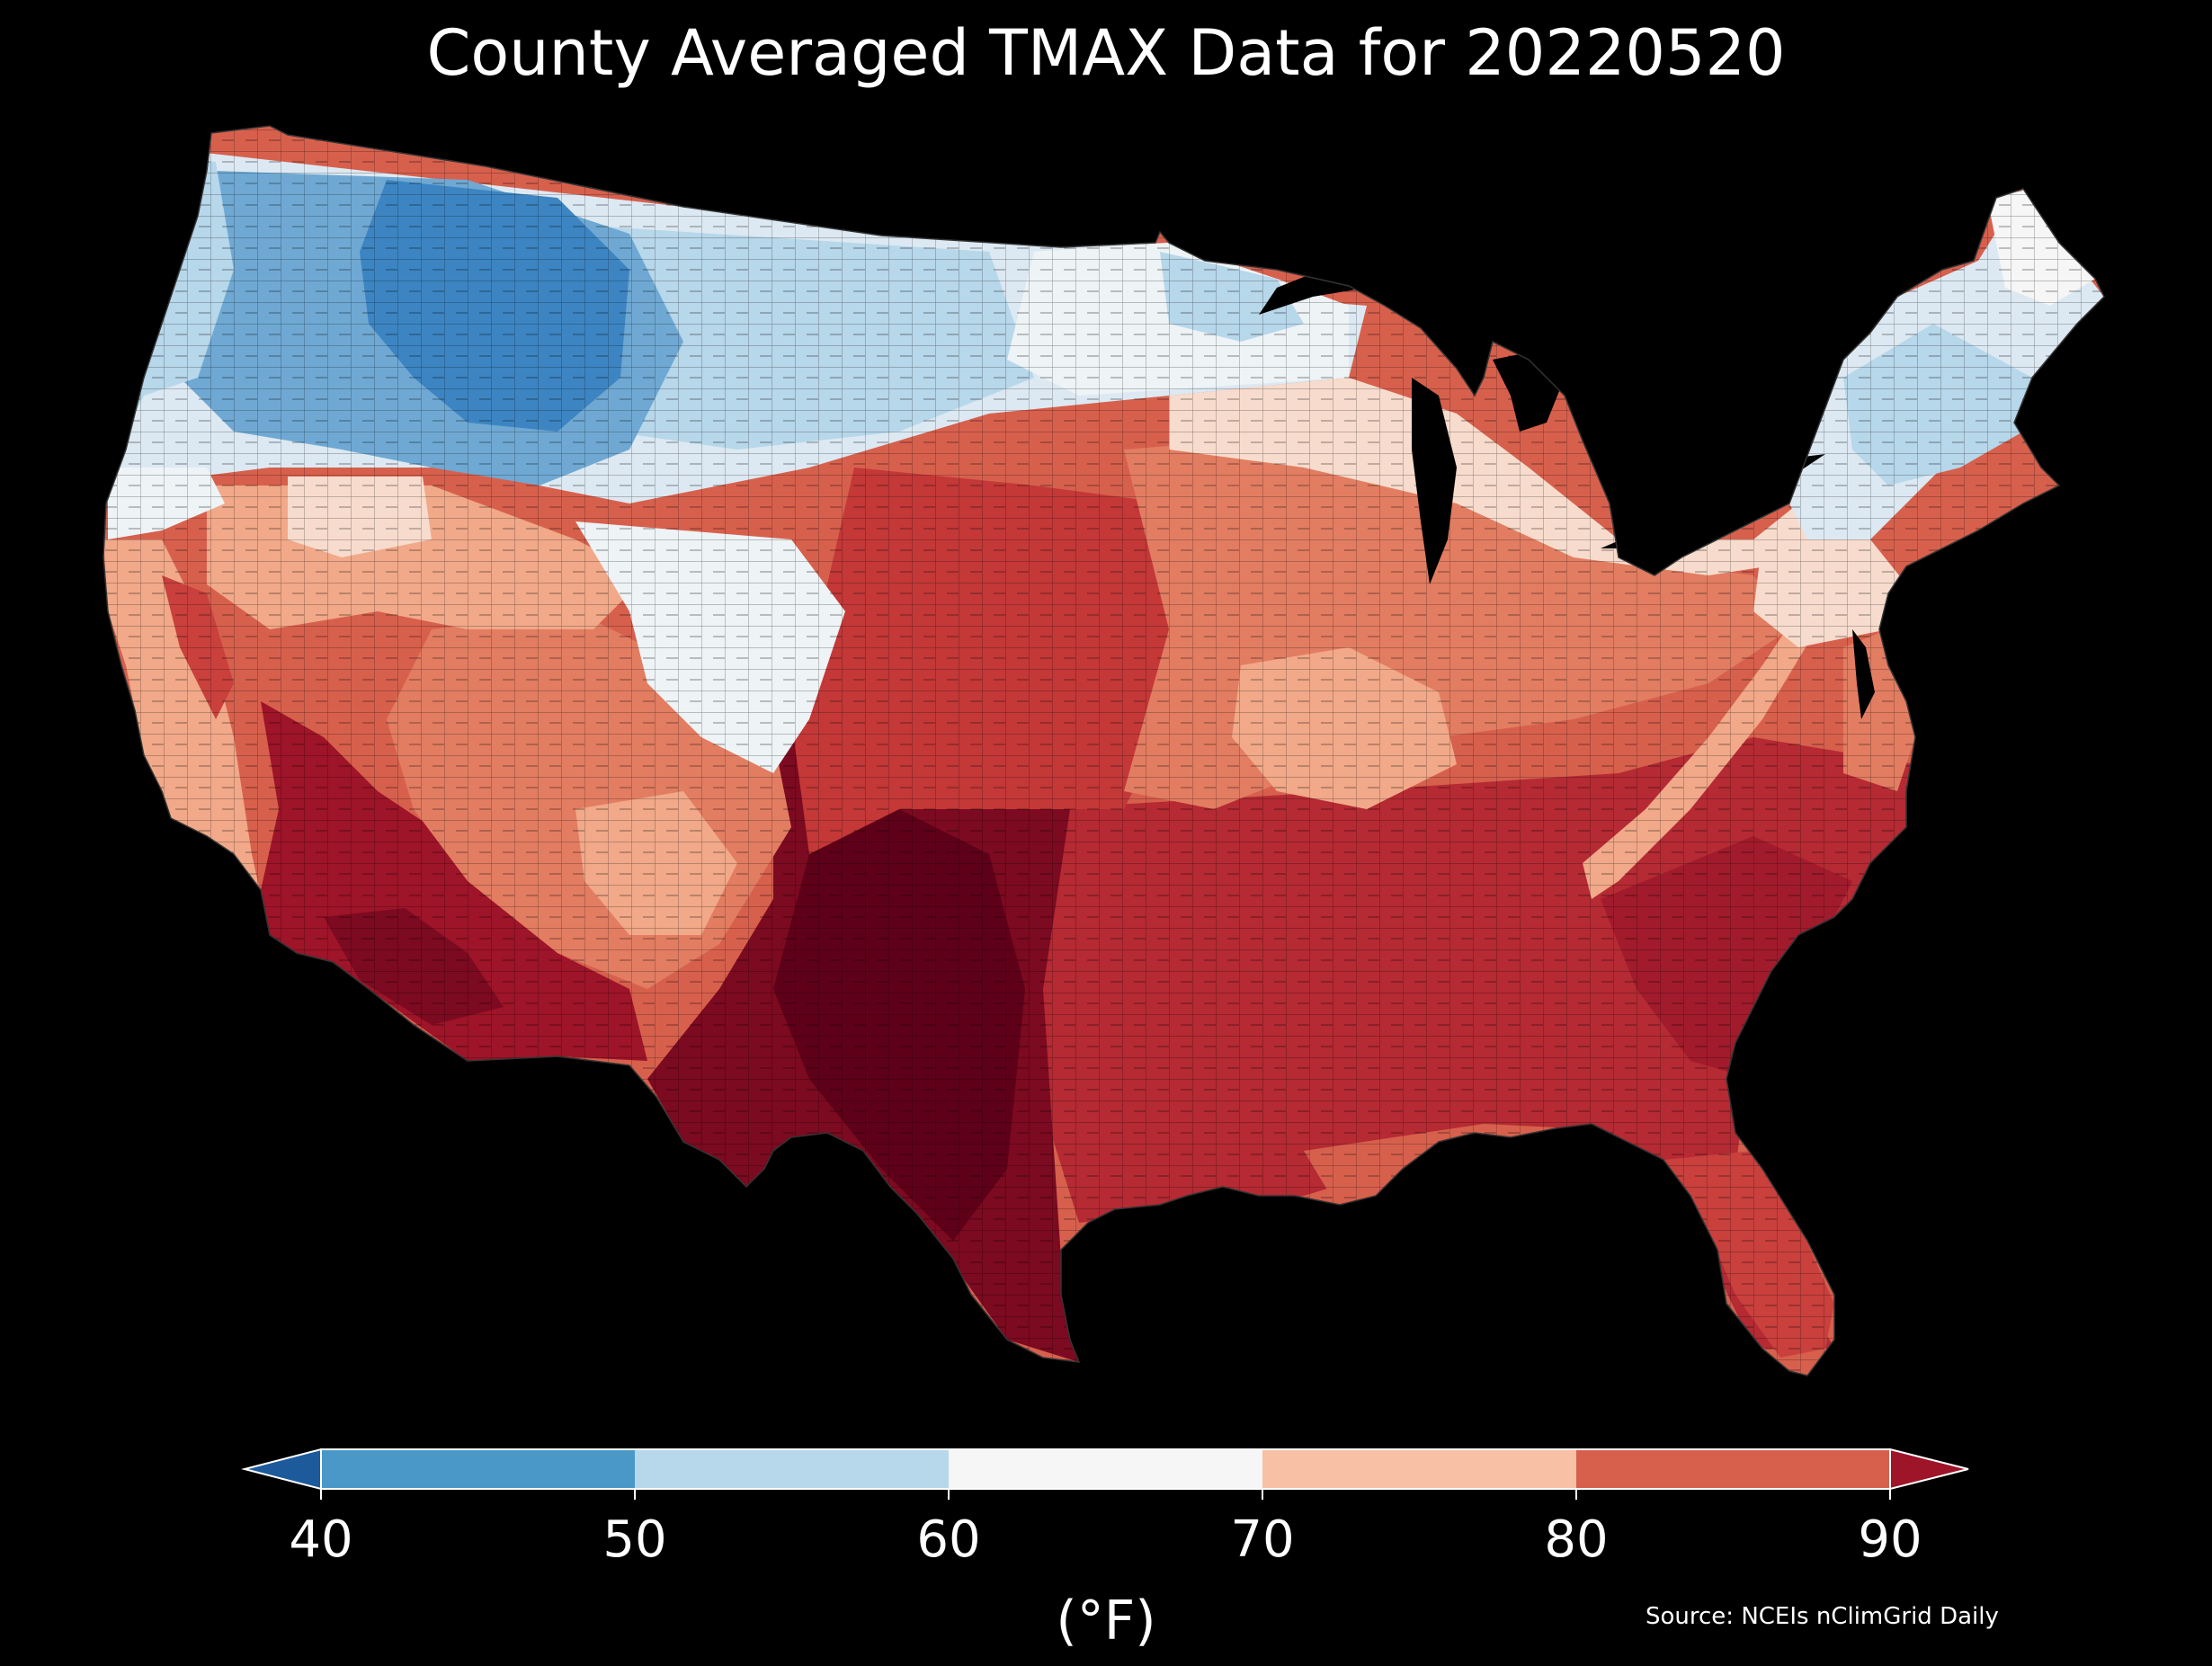  Describe the element at coordinates (1576, 1540) in the screenshot. I see `colorbar-tick-80: 80` at that location.